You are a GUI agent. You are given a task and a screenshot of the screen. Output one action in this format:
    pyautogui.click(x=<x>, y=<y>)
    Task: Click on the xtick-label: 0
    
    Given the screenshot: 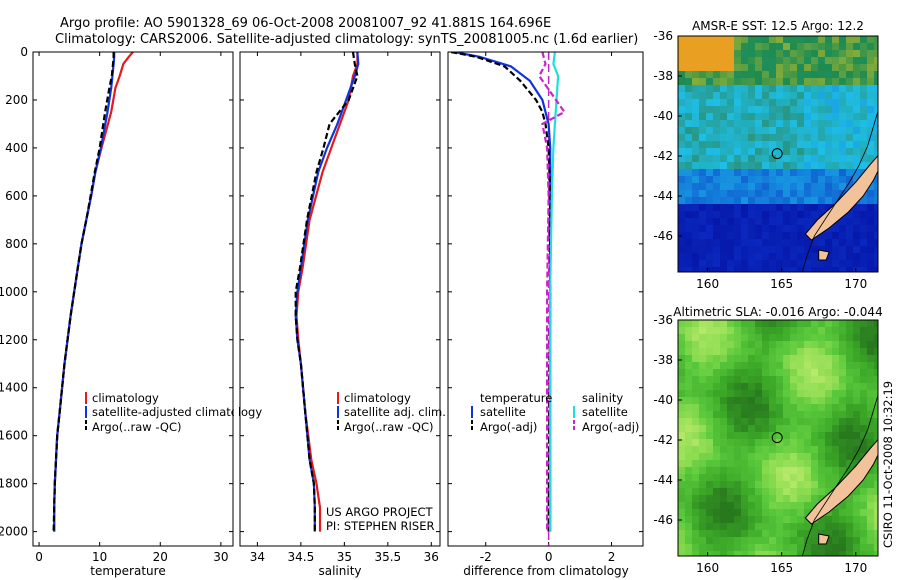 What is the action you would take?
    pyautogui.click(x=549, y=557)
    